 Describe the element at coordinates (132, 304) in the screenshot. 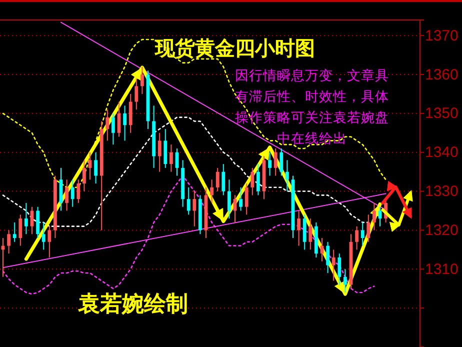

I see `annotation: 袁若婉绘制` at that location.